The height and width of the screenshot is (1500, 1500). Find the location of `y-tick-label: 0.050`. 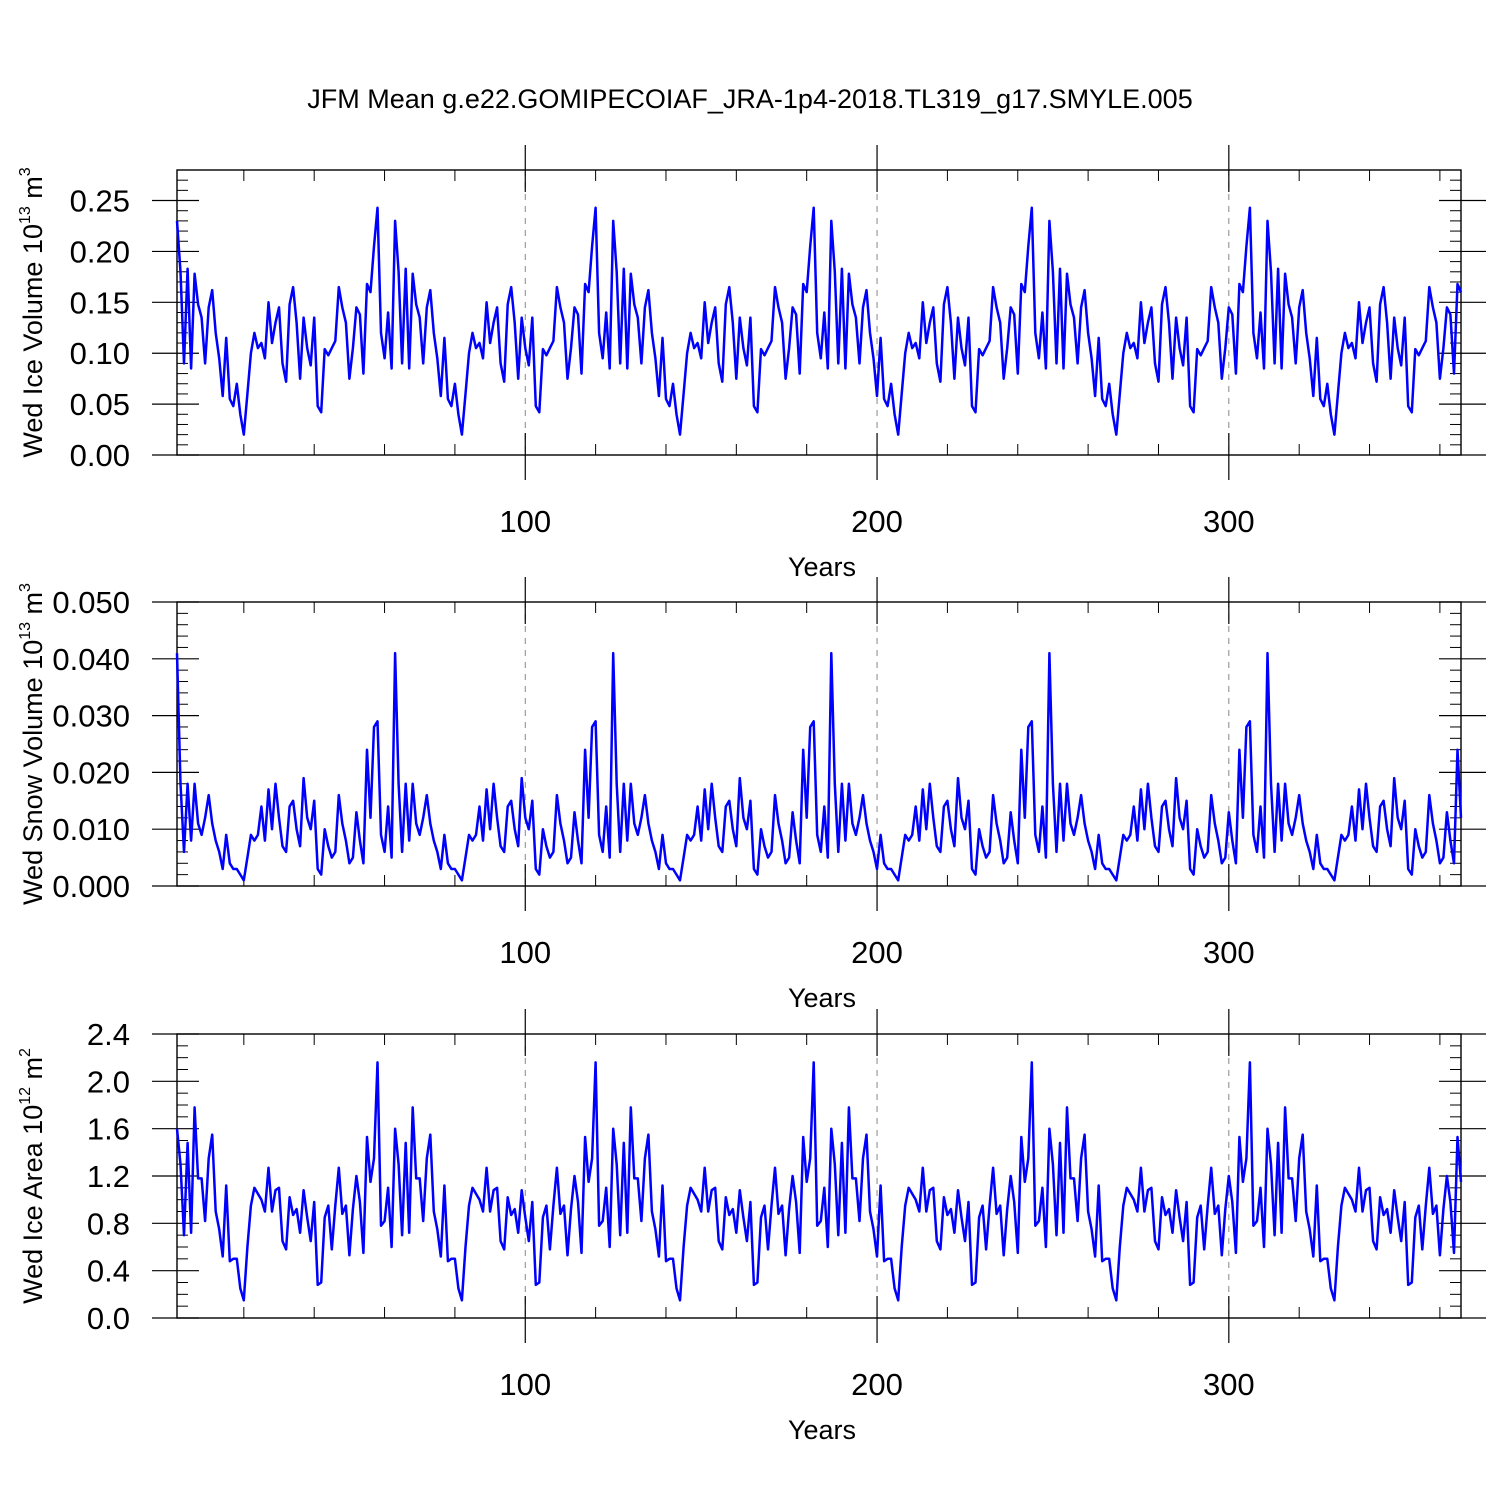

y-tick-label: 0.050 is located at coordinates (91, 602).